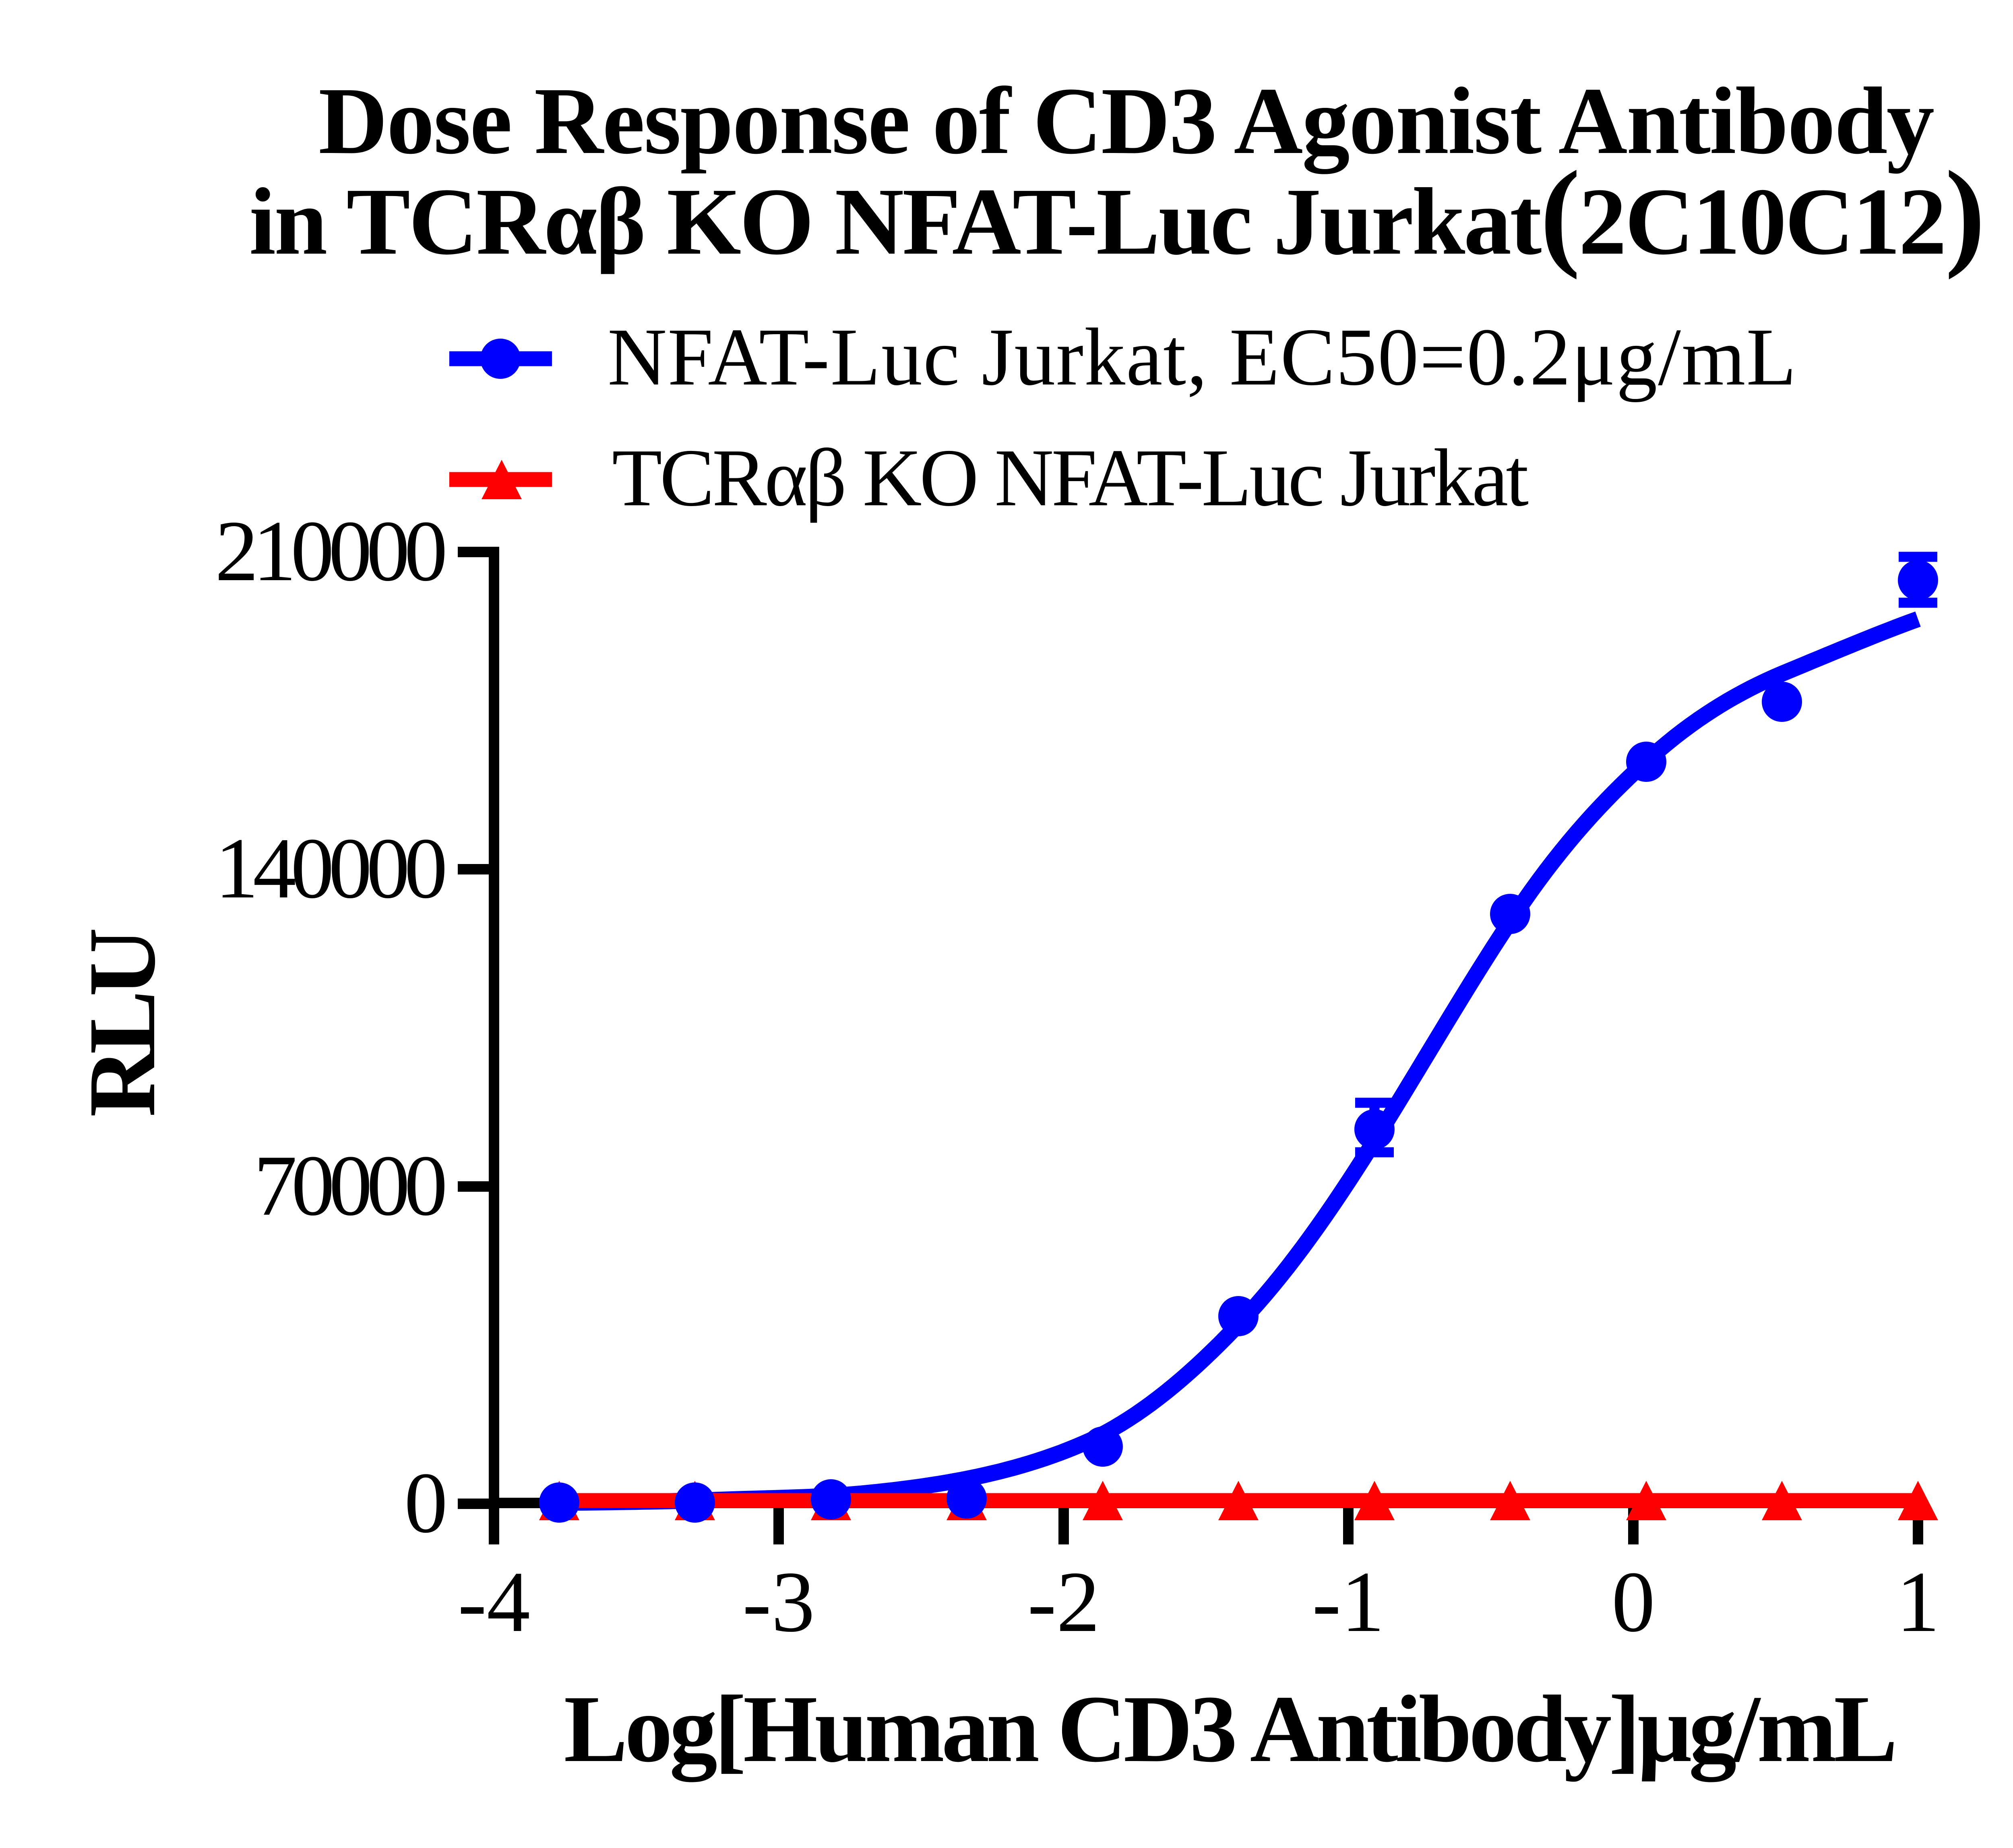  I want to click on svg-text: Log[Human CD3 Antibody]μg/mL, so click(1231, 1729).